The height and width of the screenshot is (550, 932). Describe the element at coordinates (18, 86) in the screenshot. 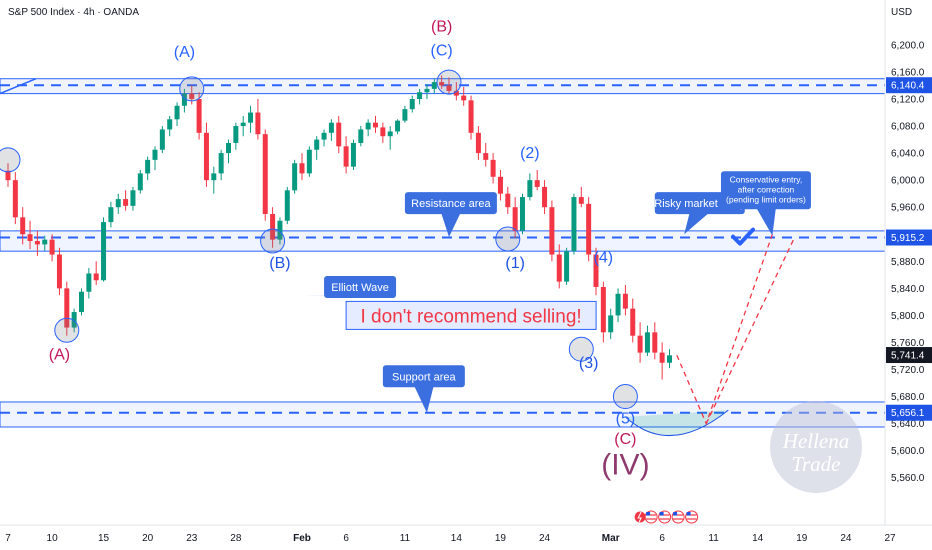

I see `trend-channel` at that location.